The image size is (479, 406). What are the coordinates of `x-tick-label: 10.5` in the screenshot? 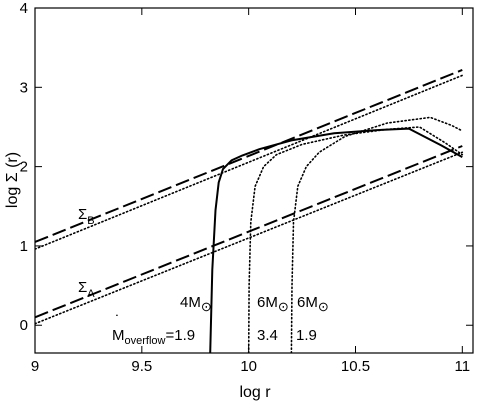 It's located at (355, 366).